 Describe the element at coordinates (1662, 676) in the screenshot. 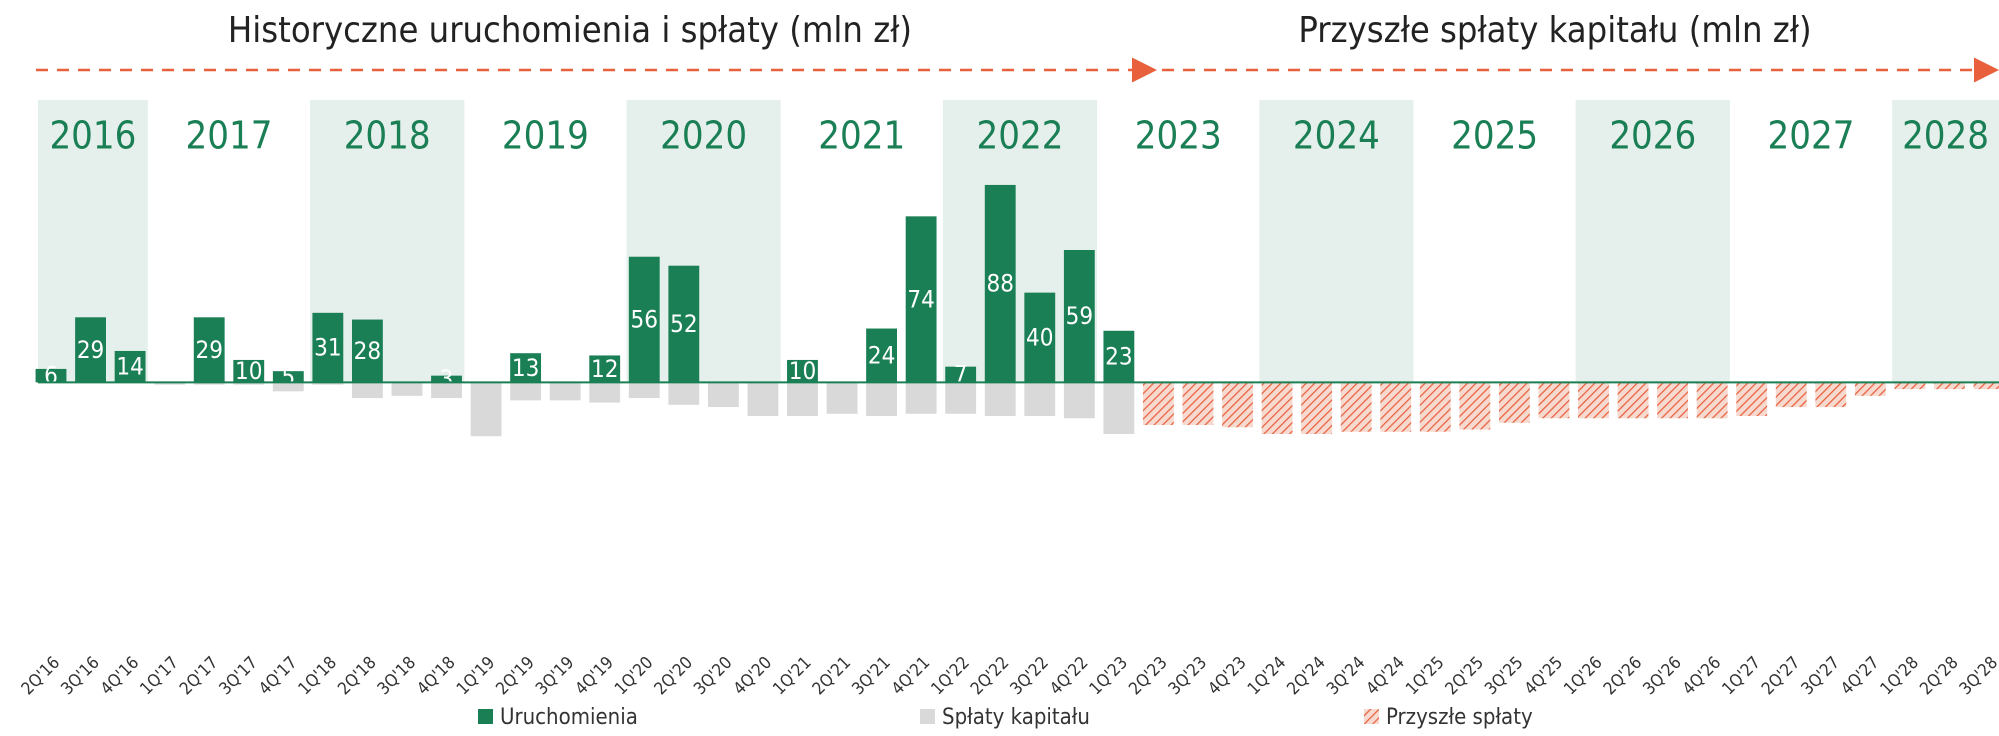

I see `x-tick-label: 3Q'26` at that location.